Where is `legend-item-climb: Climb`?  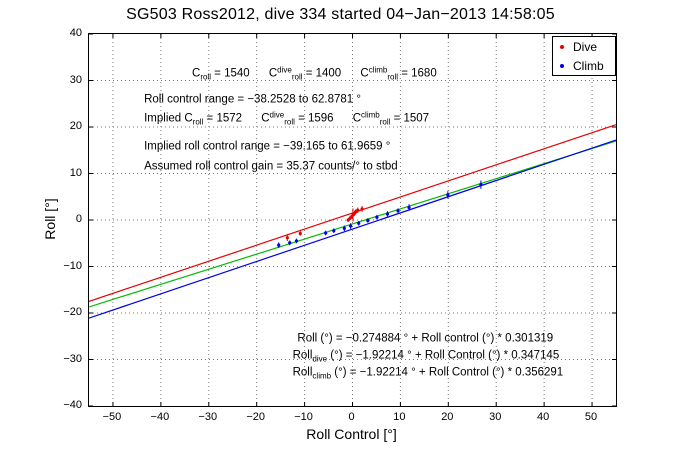
legend-item-climb: Climb is located at coordinates (584, 65).